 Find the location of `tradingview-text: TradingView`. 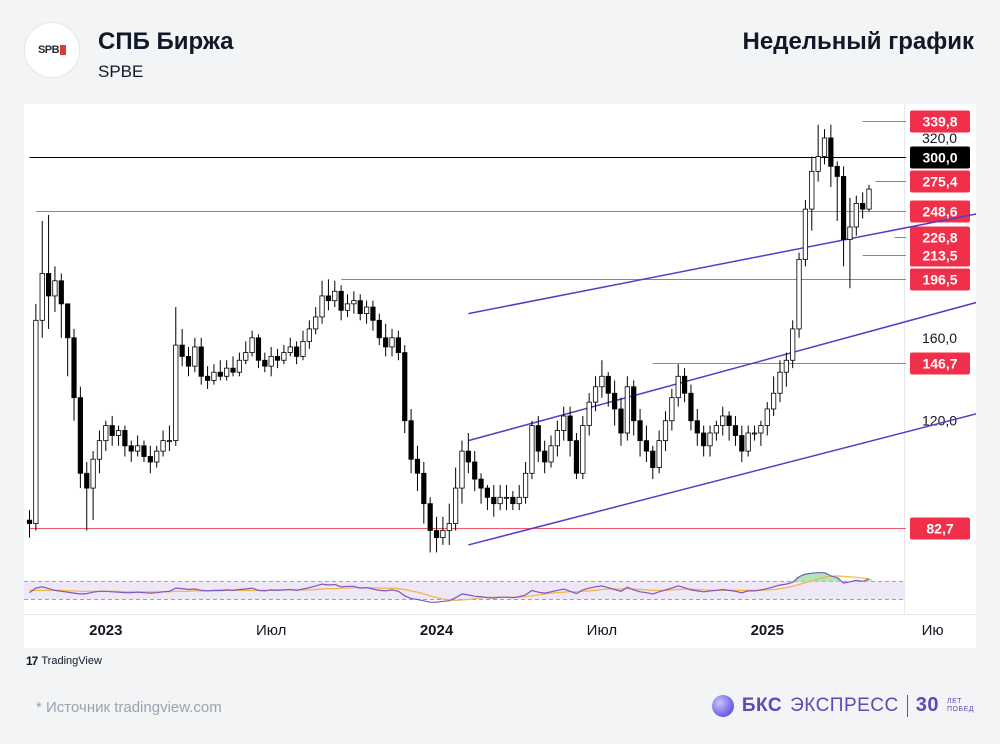

tradingview-text: TradingView is located at coordinates (71, 661).